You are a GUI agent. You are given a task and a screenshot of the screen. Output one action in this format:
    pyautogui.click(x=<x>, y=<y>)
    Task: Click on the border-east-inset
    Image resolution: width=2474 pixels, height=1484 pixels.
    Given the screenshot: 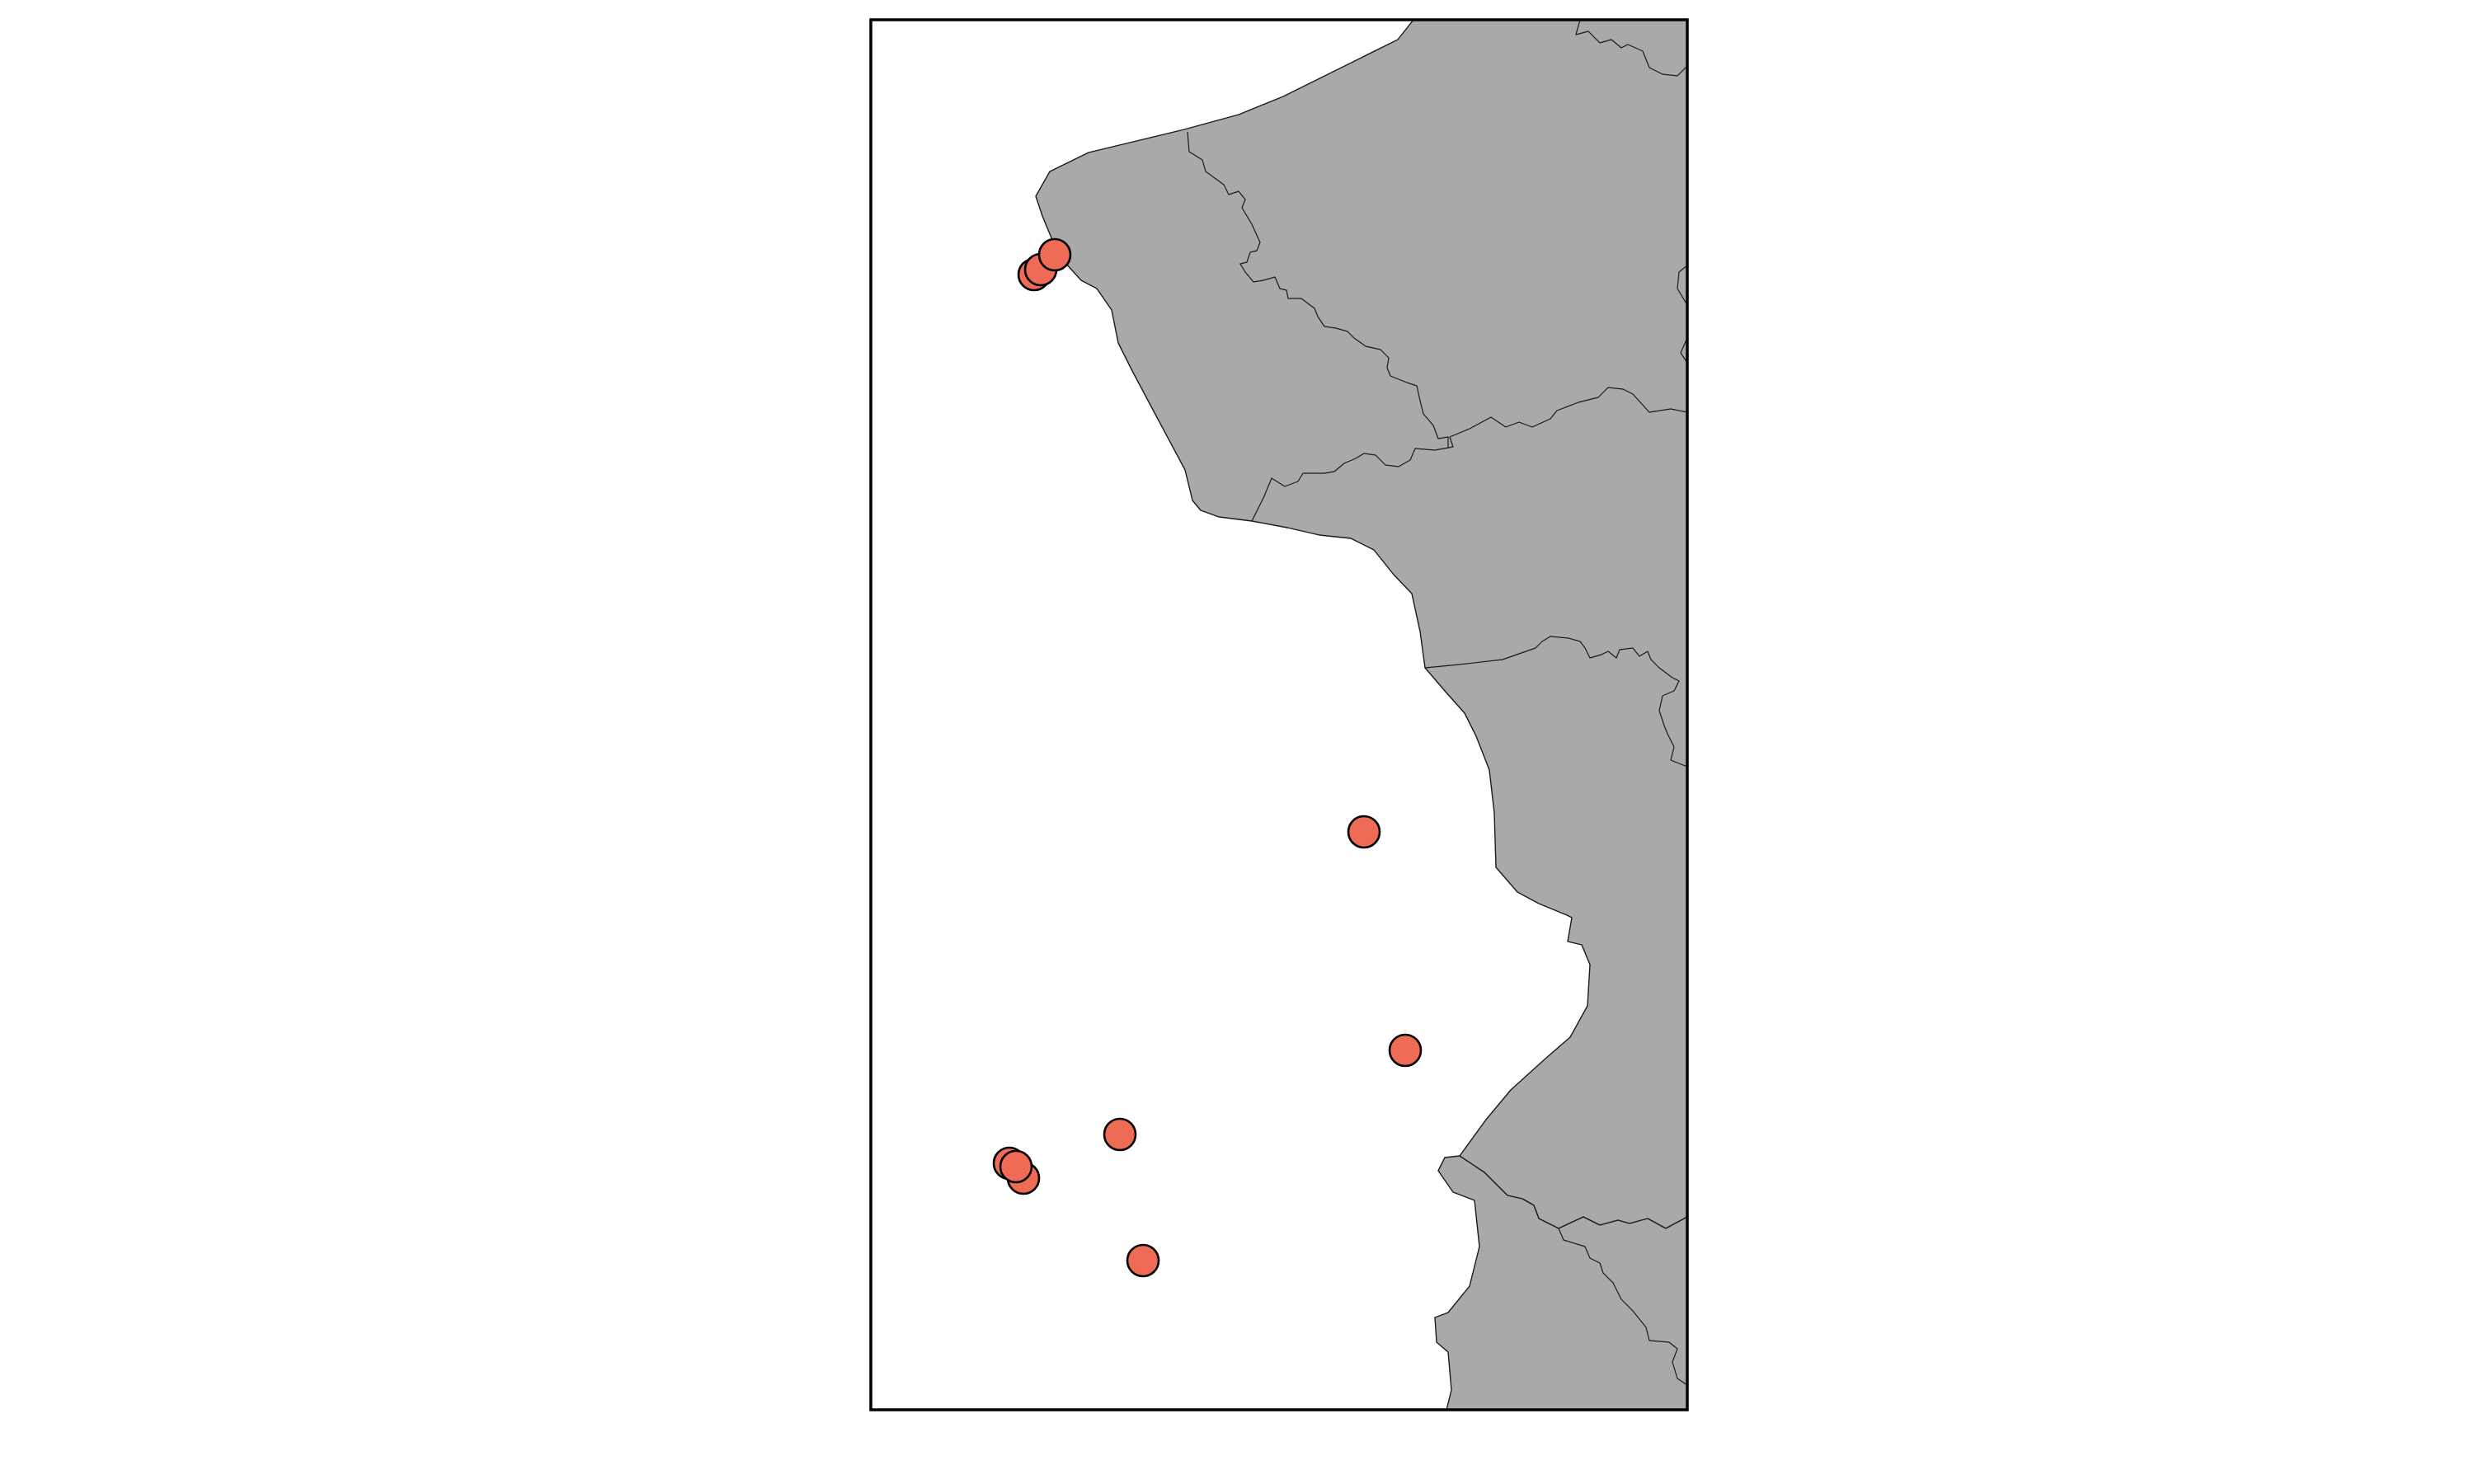 What is the action you would take?
    pyautogui.click(x=1682, y=314)
    